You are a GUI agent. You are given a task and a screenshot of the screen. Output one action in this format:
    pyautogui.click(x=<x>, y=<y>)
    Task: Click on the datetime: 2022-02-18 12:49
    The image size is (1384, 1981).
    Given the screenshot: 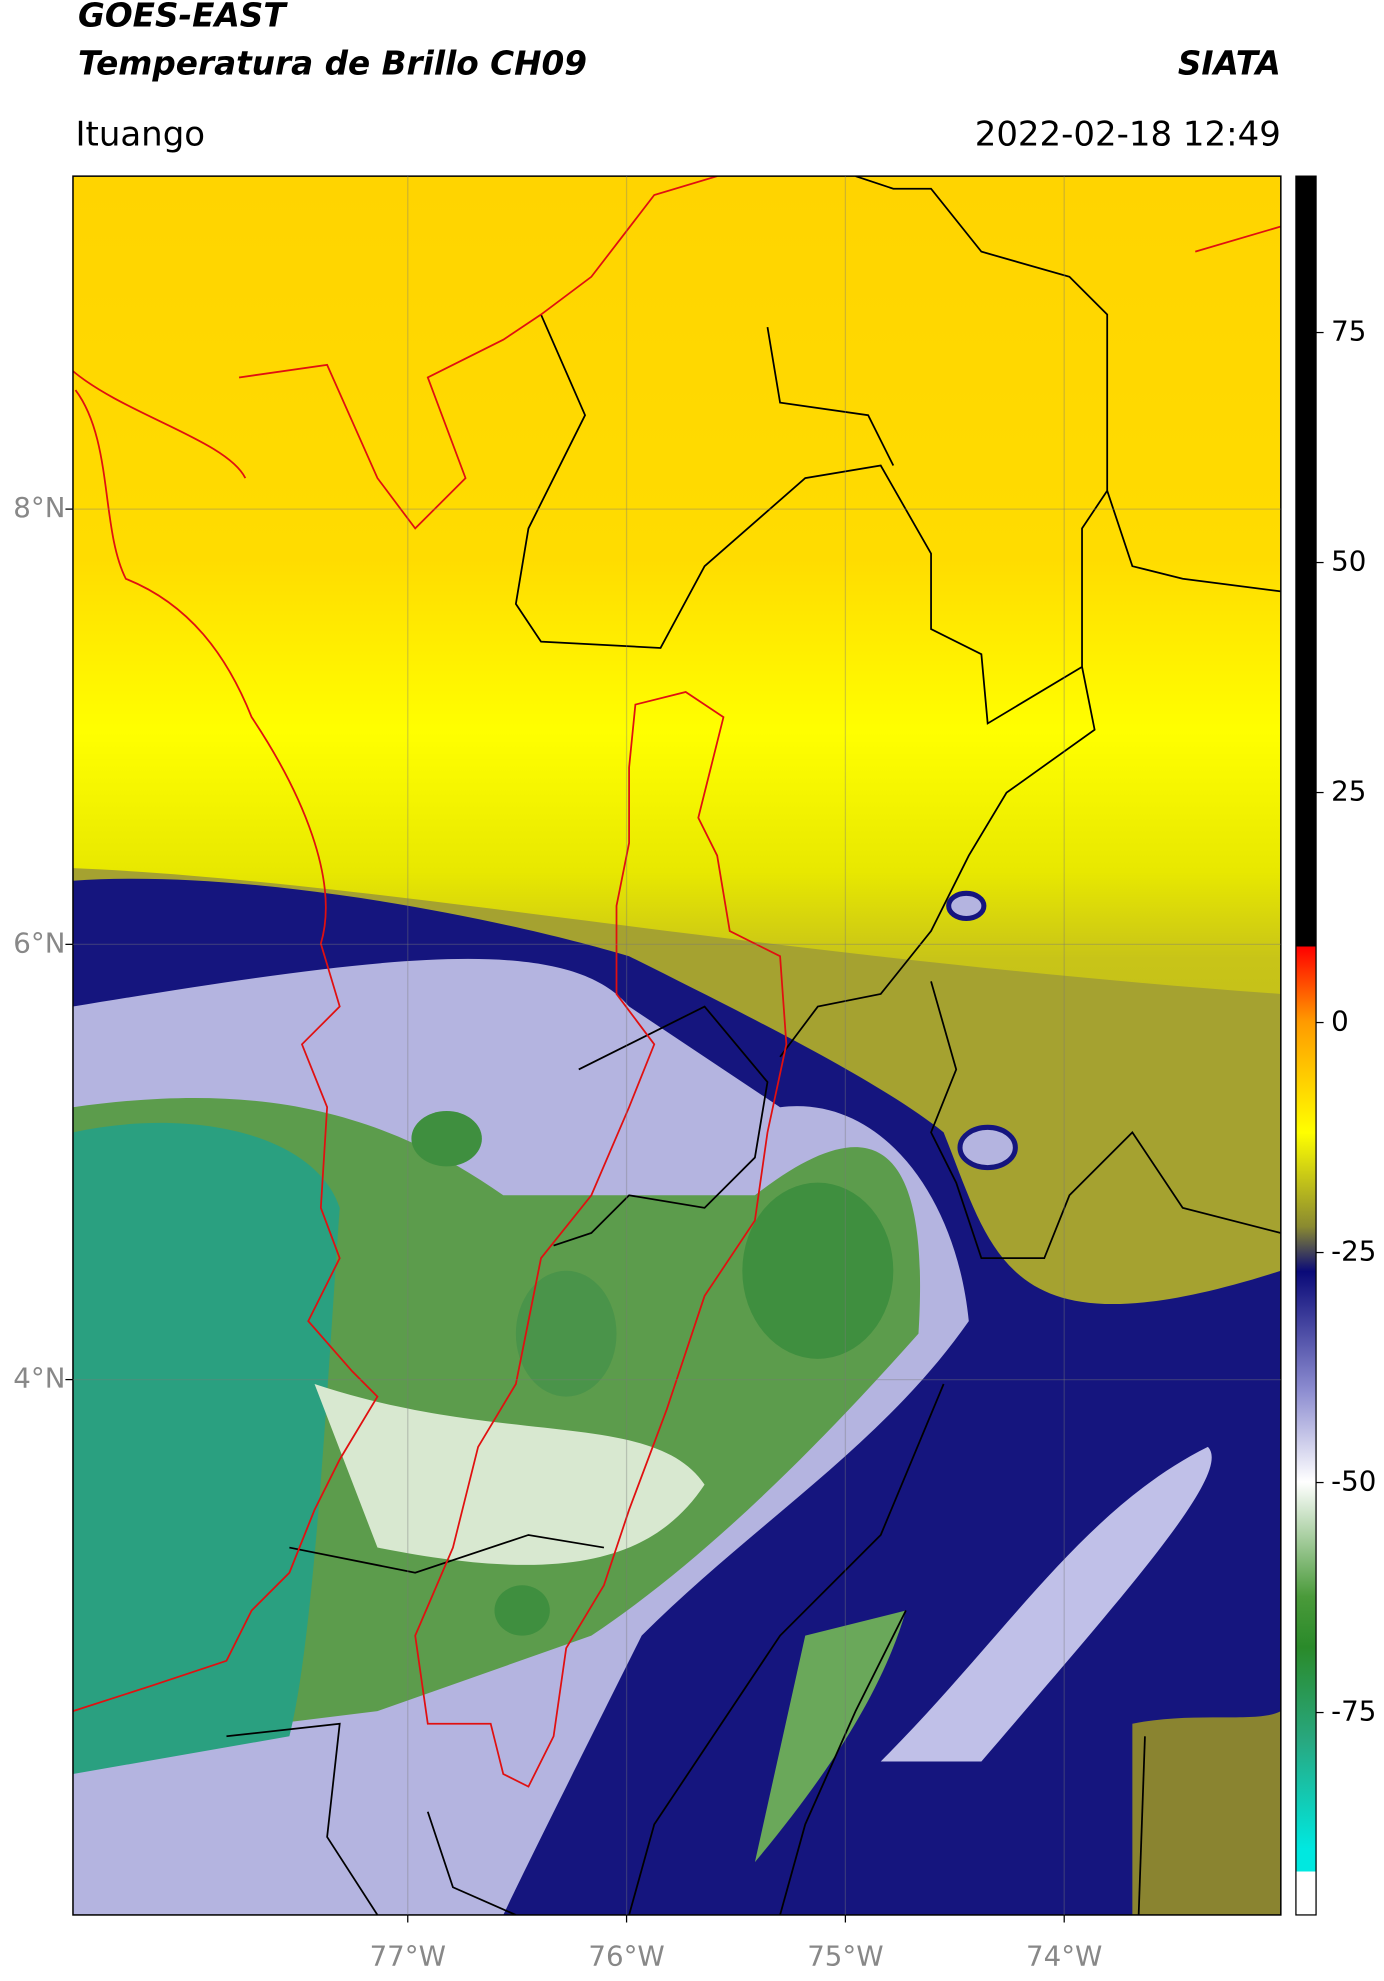 What is the action you would take?
    pyautogui.click(x=1128, y=134)
    